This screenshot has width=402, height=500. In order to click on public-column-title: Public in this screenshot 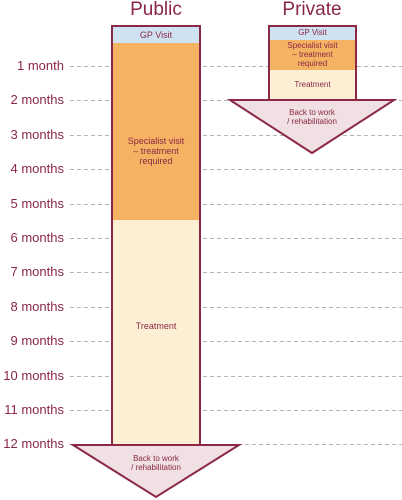, I will do `click(156, 10)`.